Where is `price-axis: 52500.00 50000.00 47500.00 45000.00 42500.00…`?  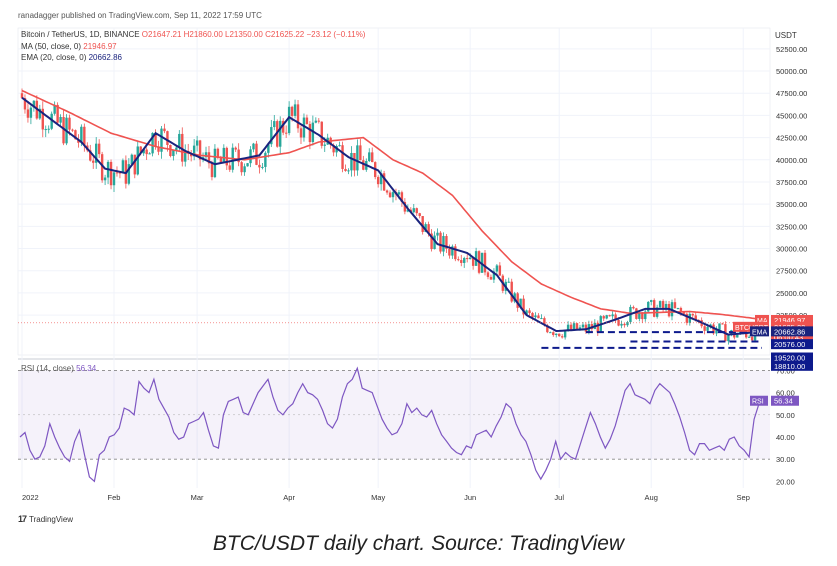
price-axis: 52500.00 50000.00 47500.00 45000.00 42500.00… is located at coordinates (791, 182).